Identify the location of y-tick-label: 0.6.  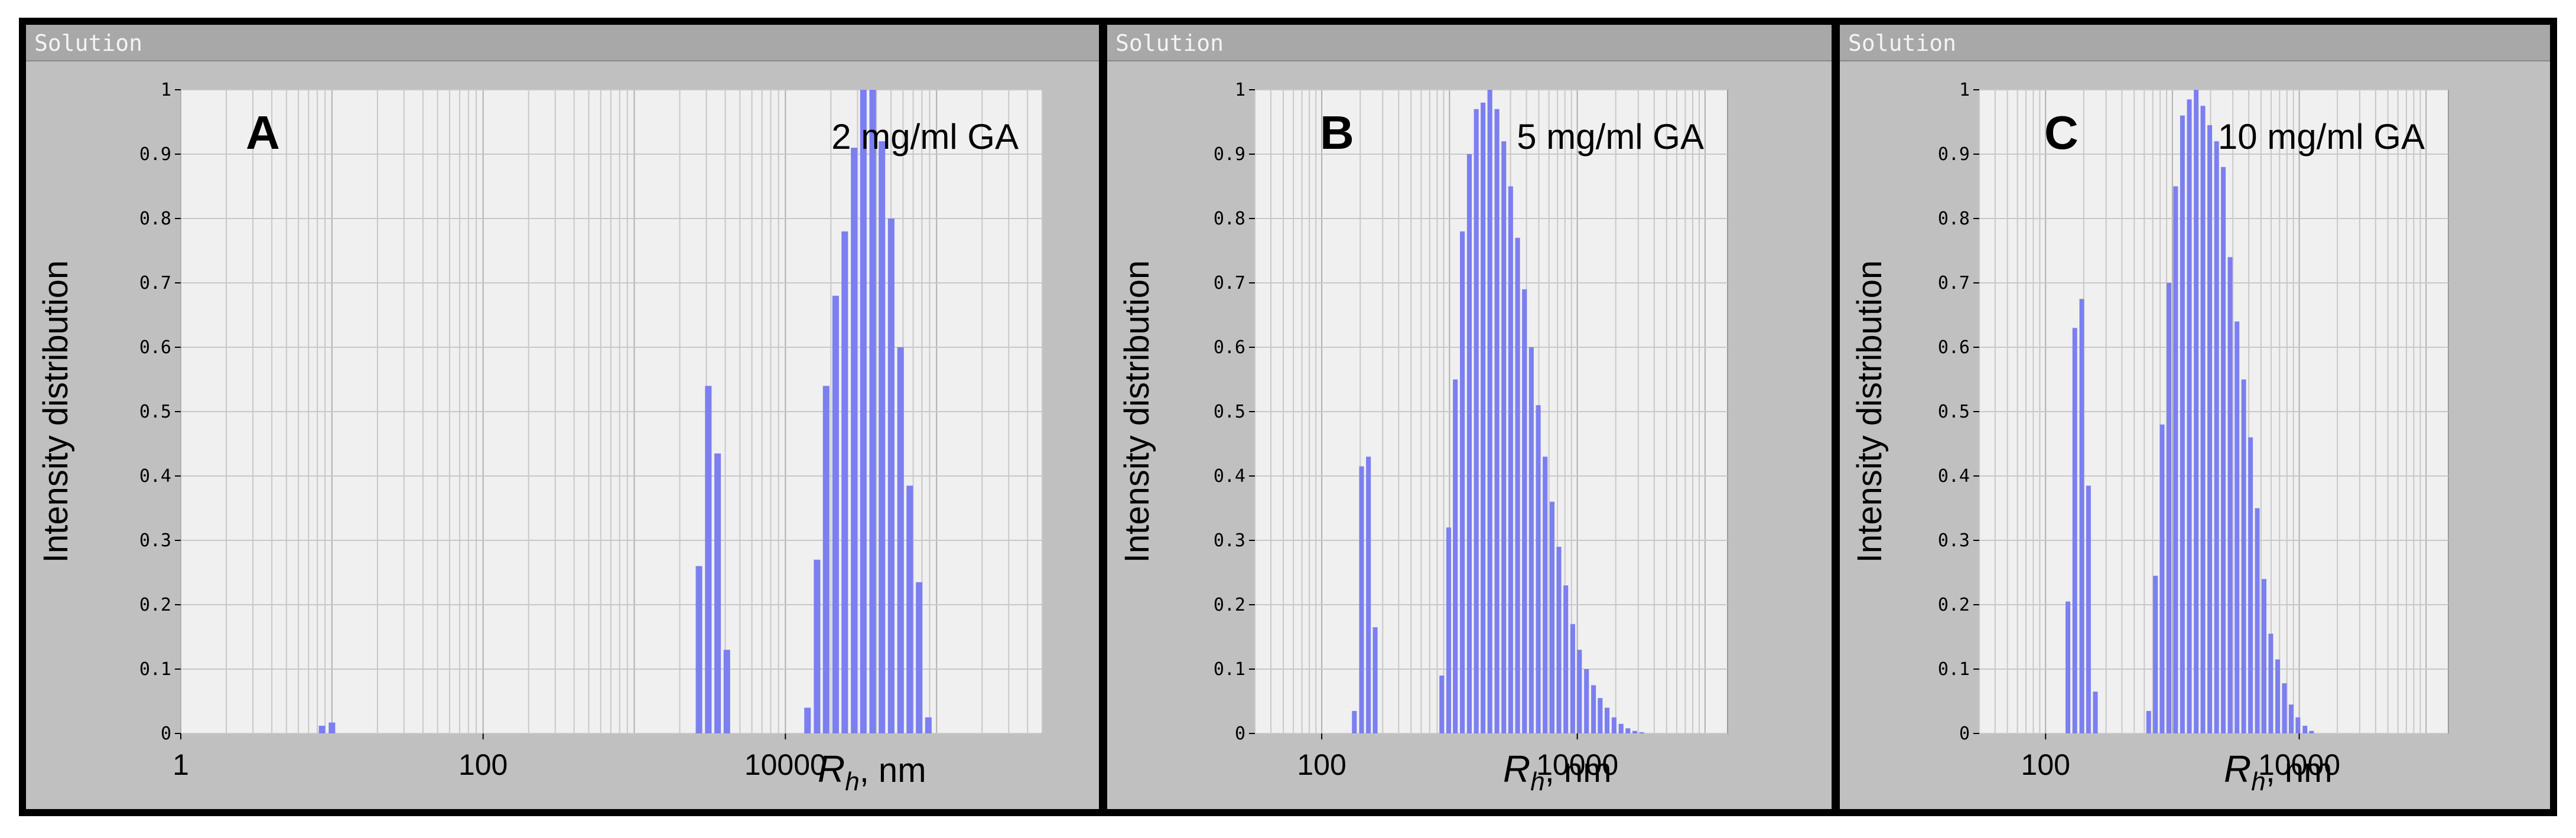
(1954, 347).